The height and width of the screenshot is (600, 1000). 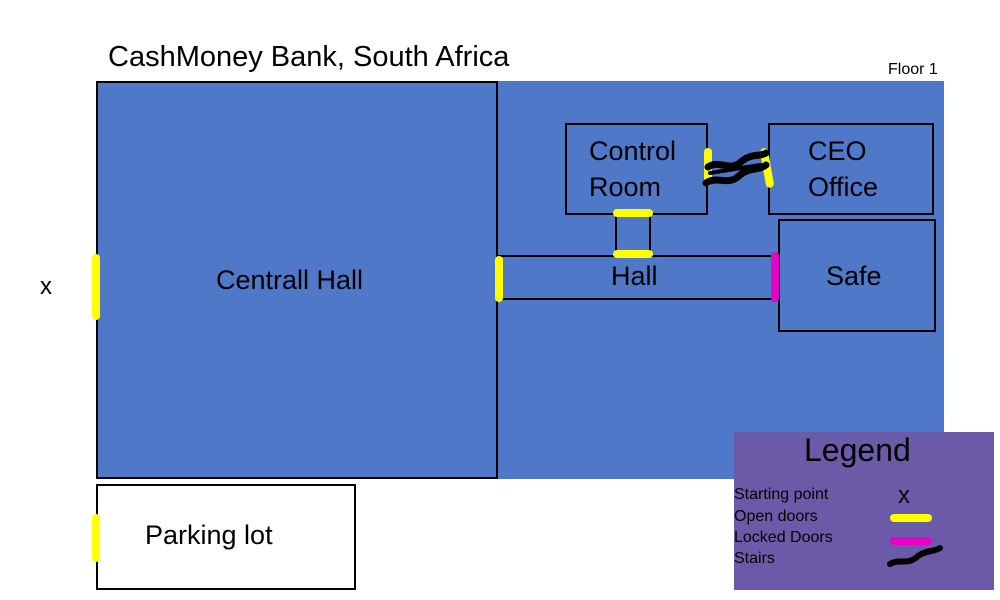 I want to click on legend-starting-point-label: Starting point, so click(x=781, y=494).